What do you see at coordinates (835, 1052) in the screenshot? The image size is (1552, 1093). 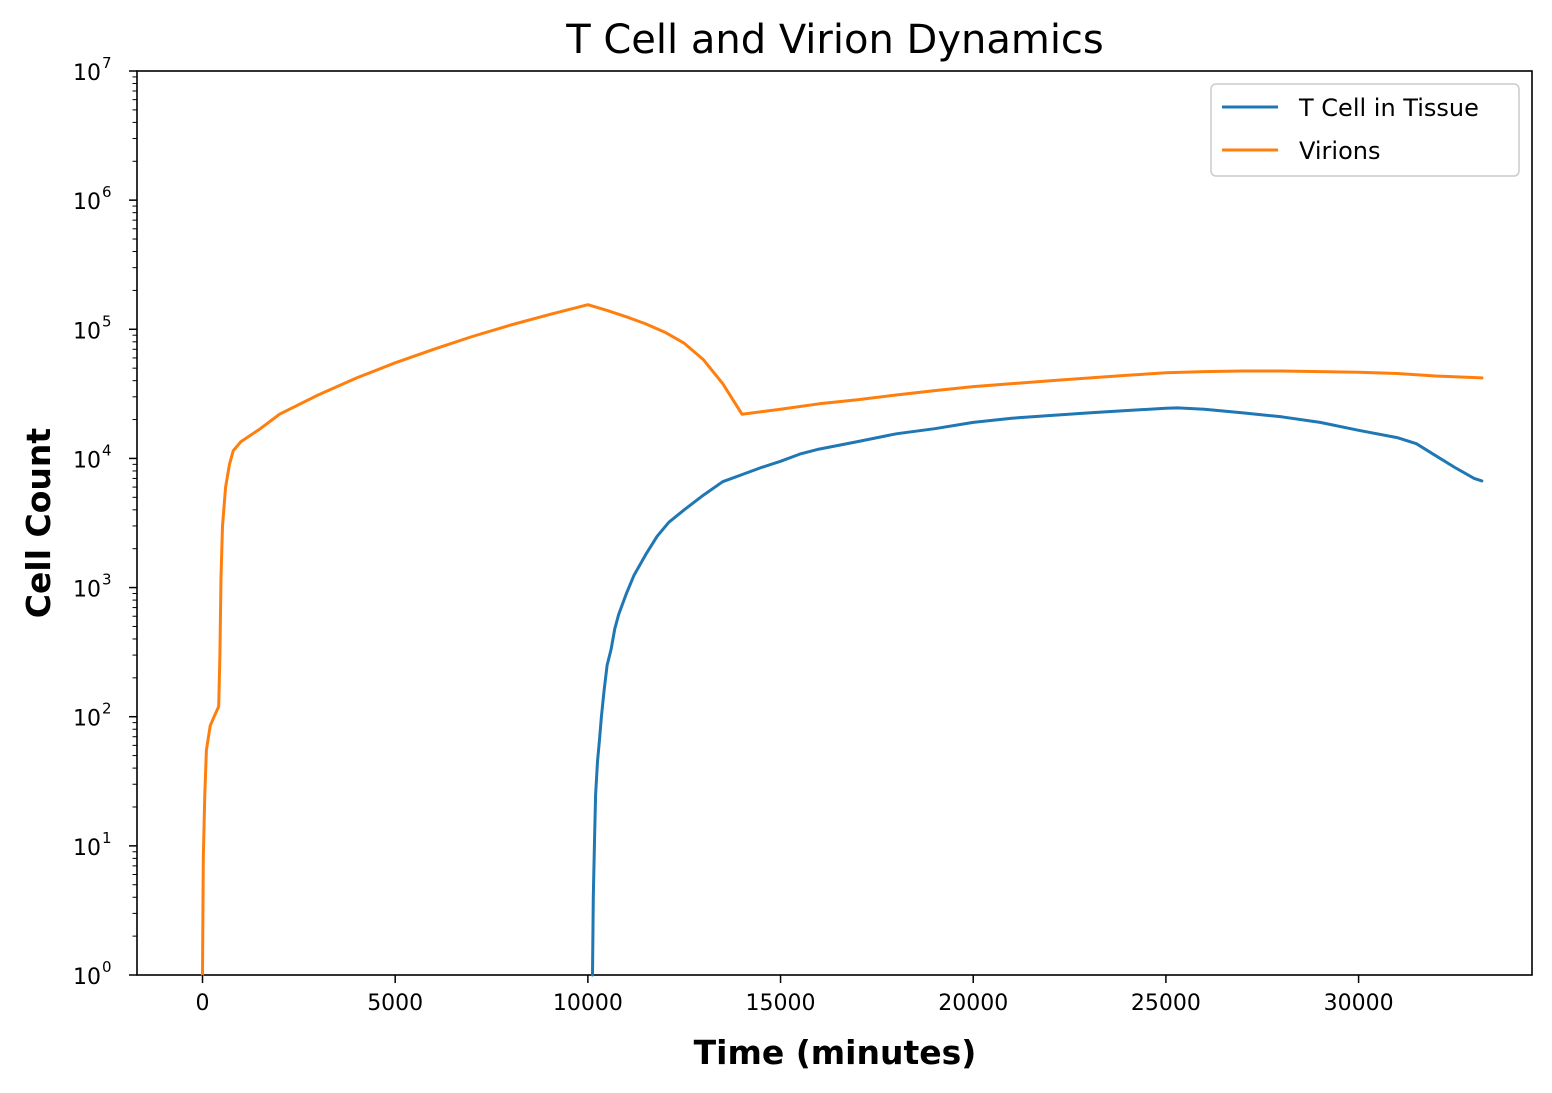 I see `x-axis-label: Time (minutes)` at bounding box center [835, 1052].